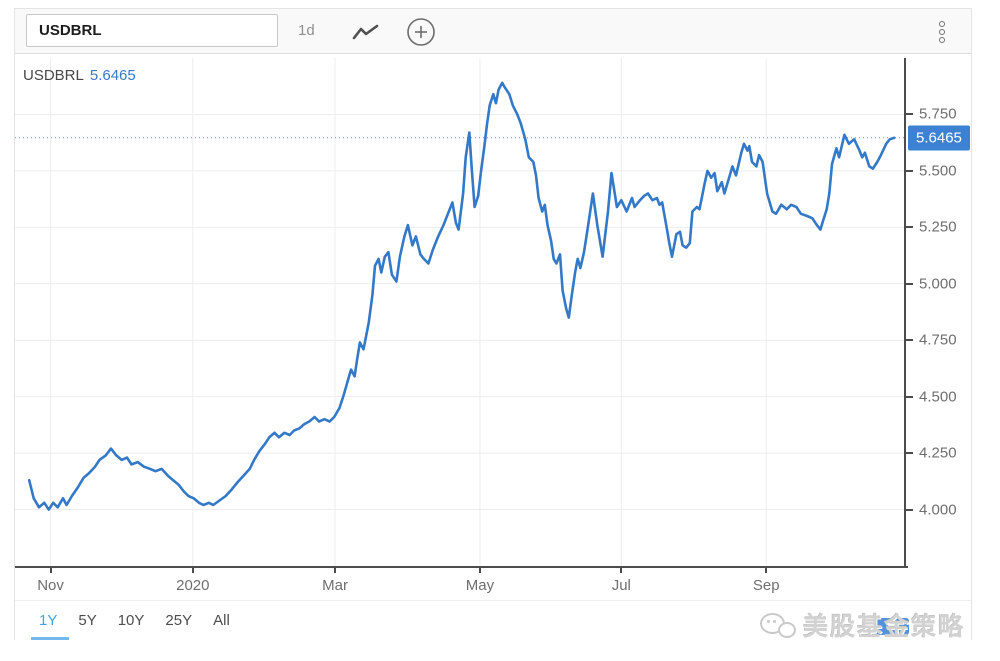 This screenshot has height=661, width=1000. Describe the element at coordinates (87, 620) in the screenshot. I see `range-button-5y: 5Y` at that location.